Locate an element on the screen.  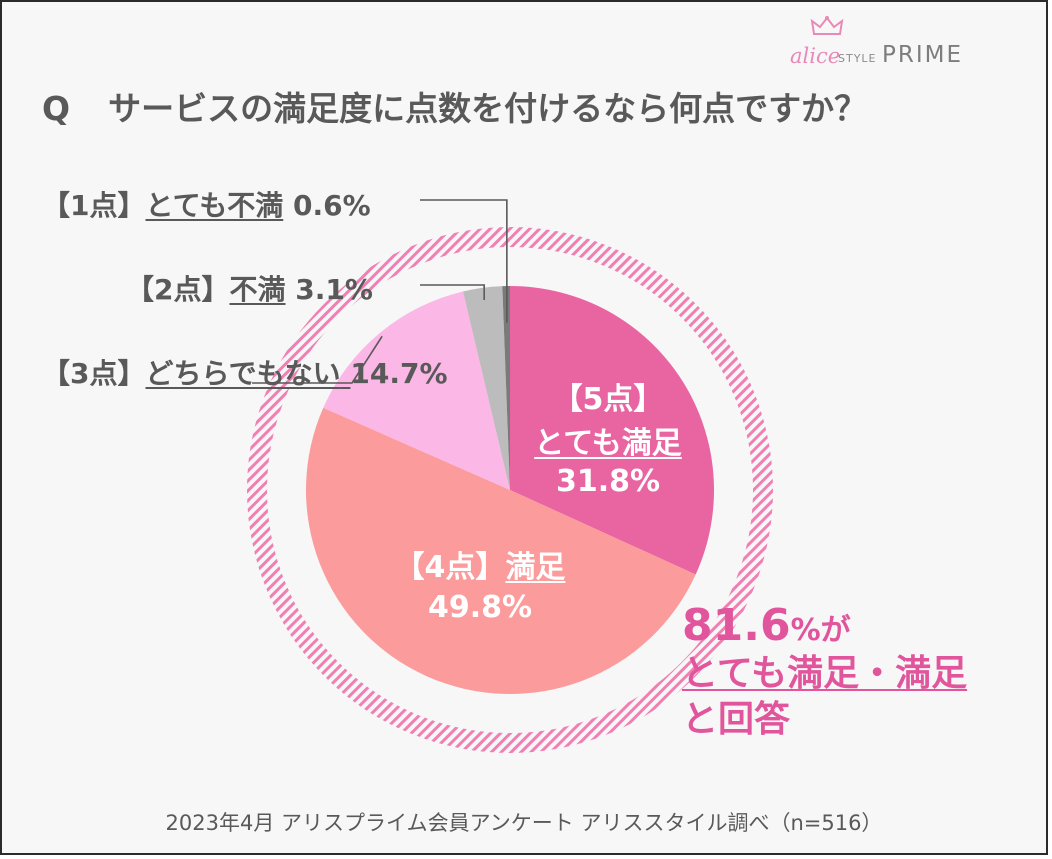
callout-line2: とても満足・満足 is located at coordinates (825, 673).